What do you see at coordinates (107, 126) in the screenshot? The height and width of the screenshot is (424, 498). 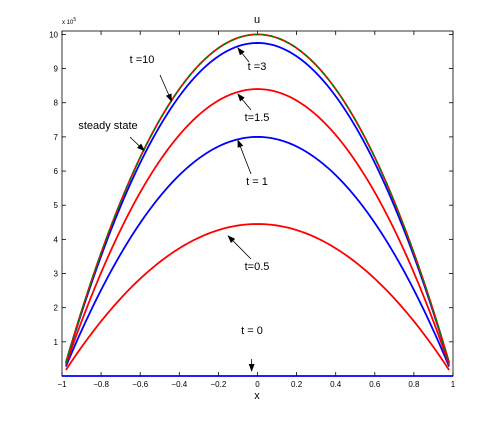 I see `annotation-label: steady state` at bounding box center [107, 126].